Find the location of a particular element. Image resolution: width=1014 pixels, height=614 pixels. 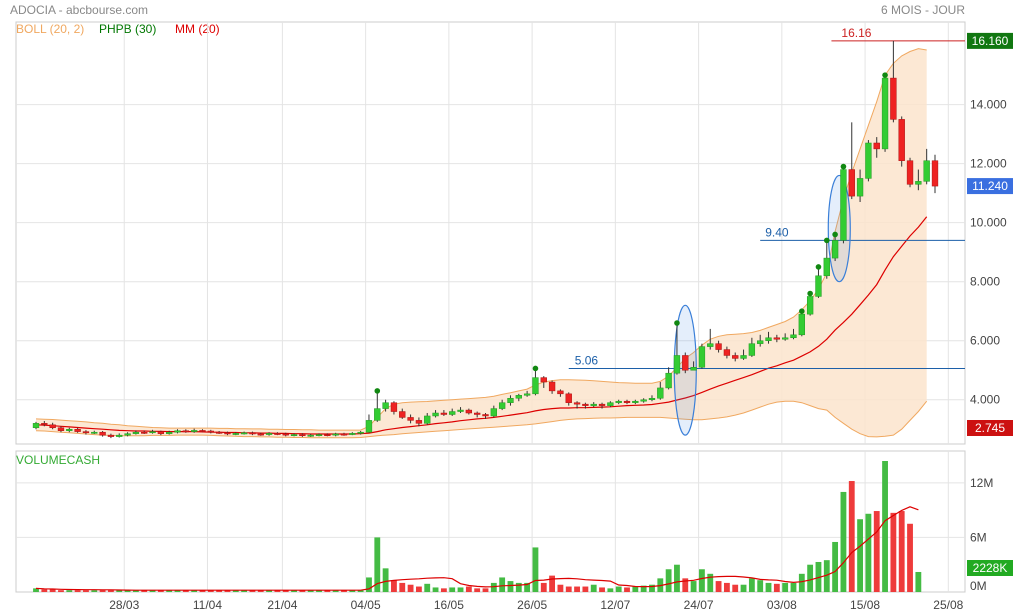

x-tick-label: 28/03 is located at coordinates (124, 605).